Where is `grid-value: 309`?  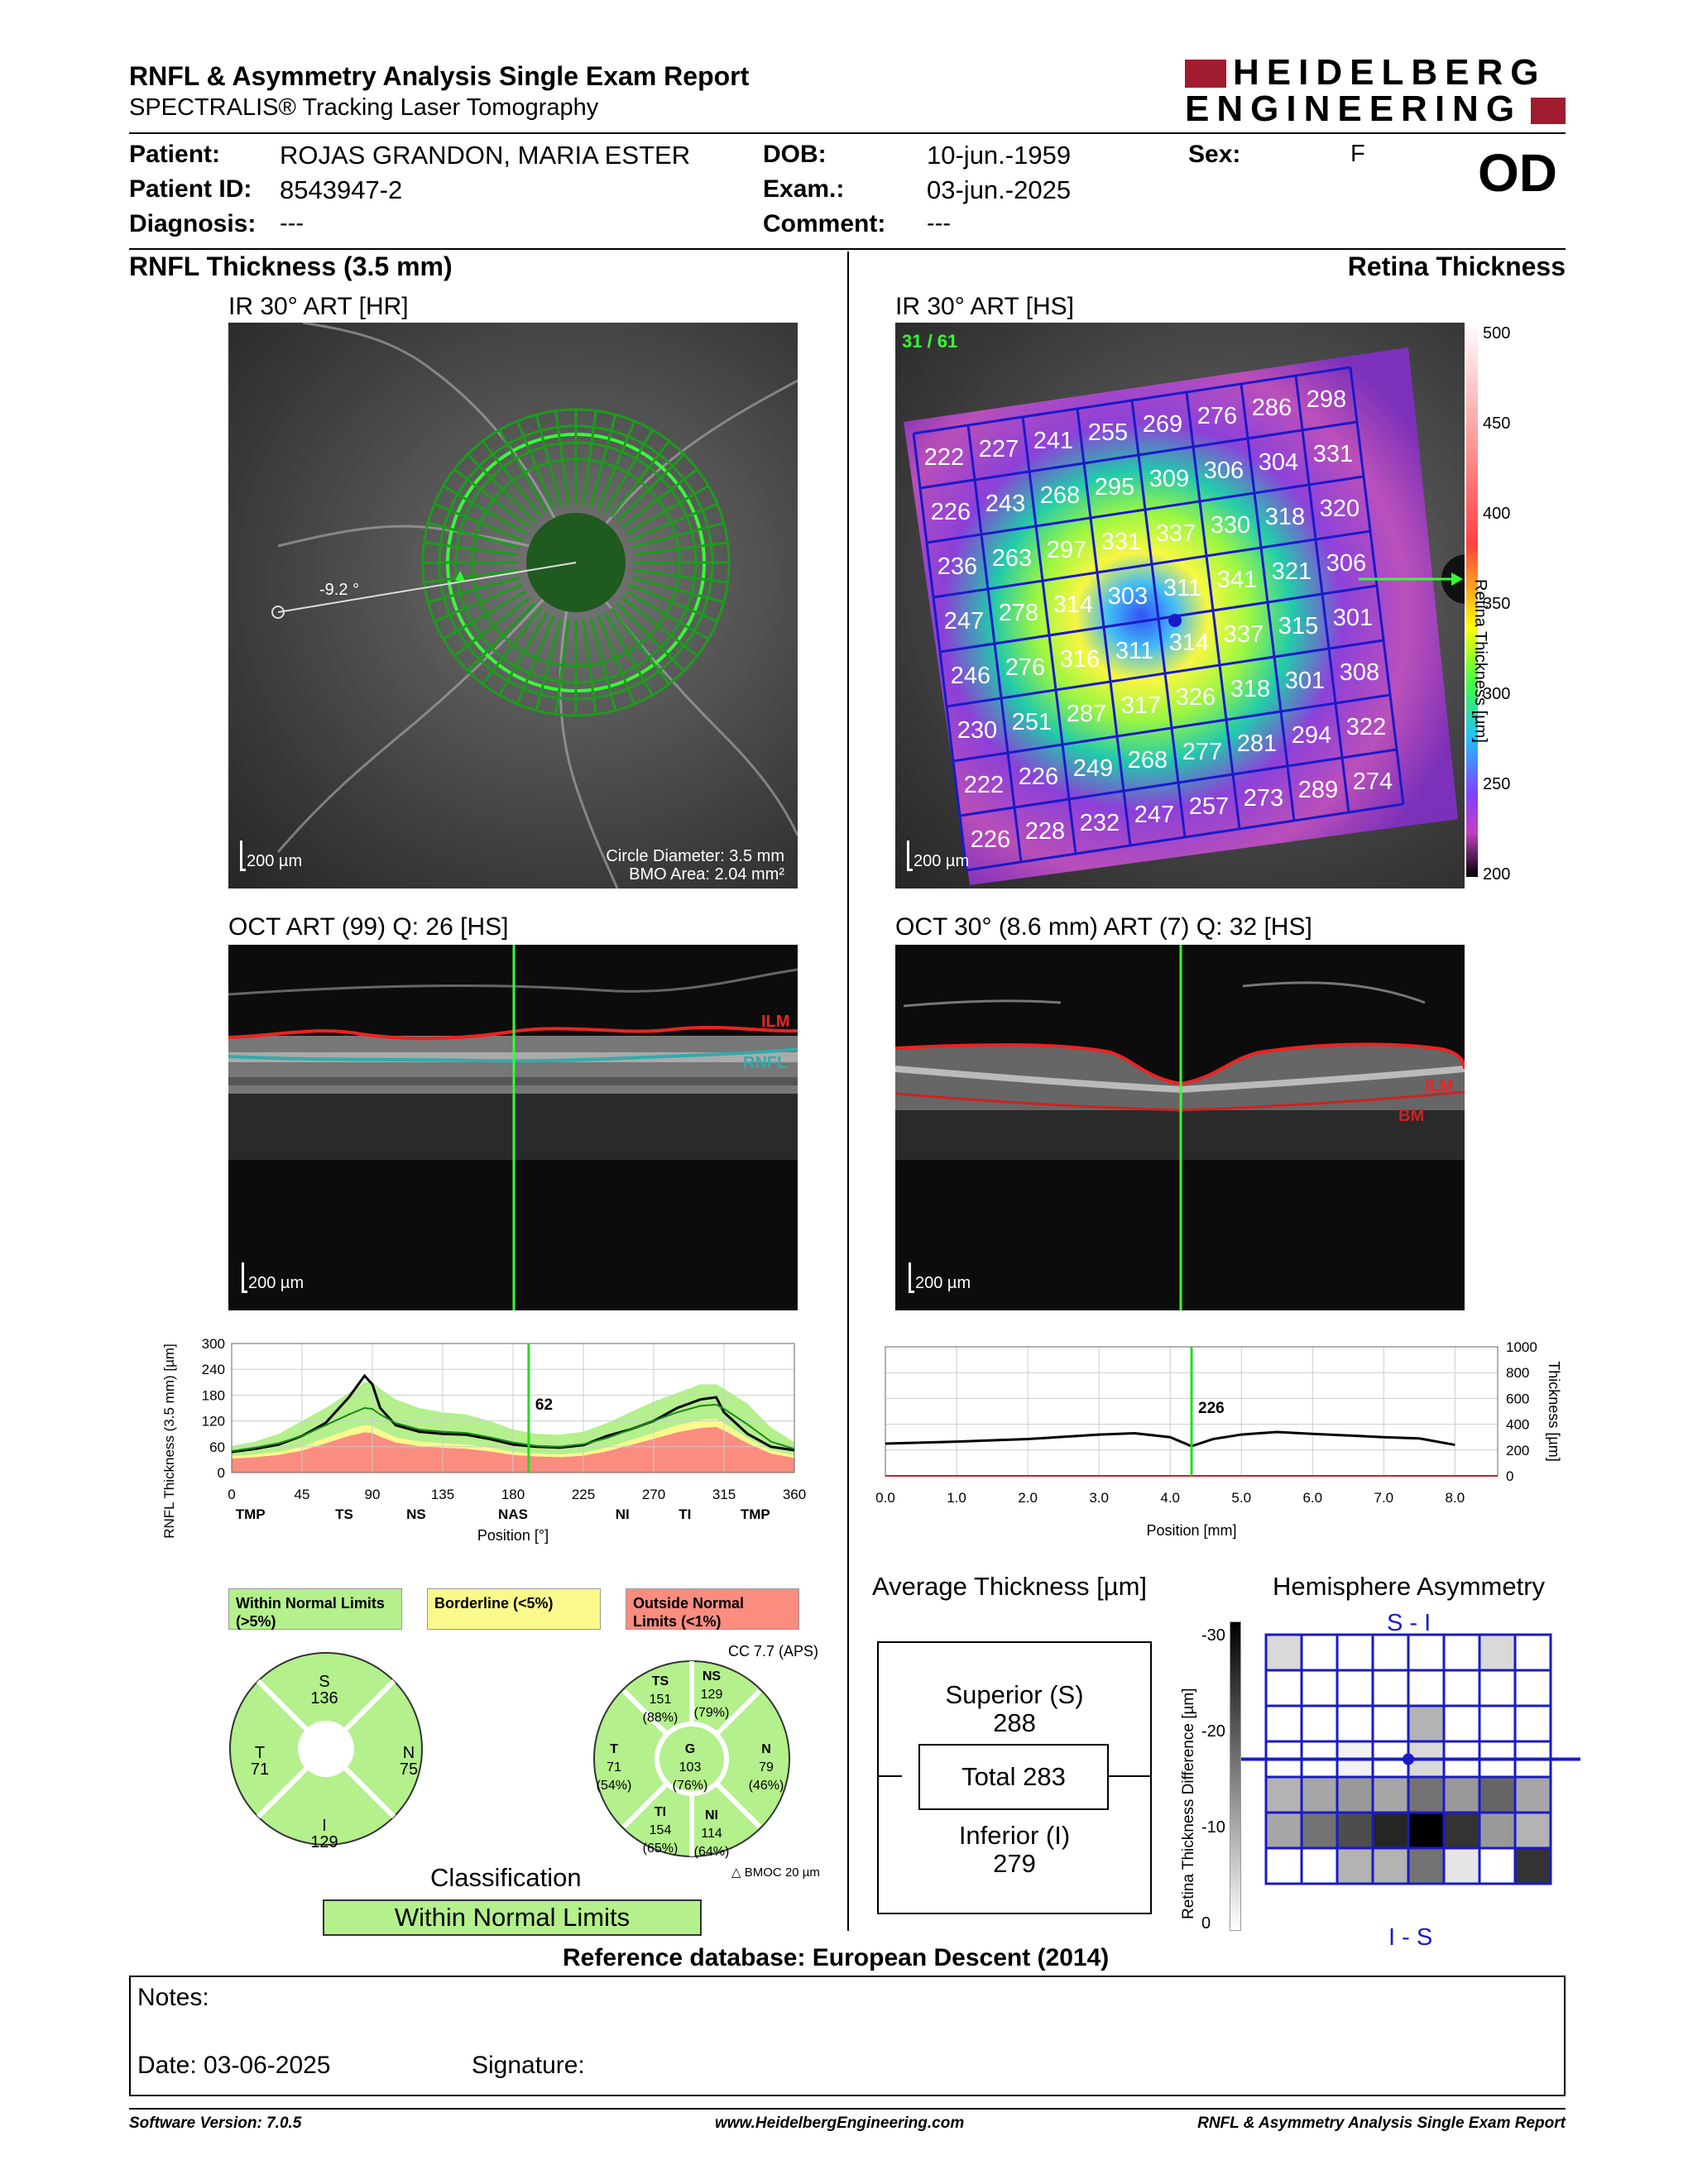
grid-value: 309 is located at coordinates (1169, 479).